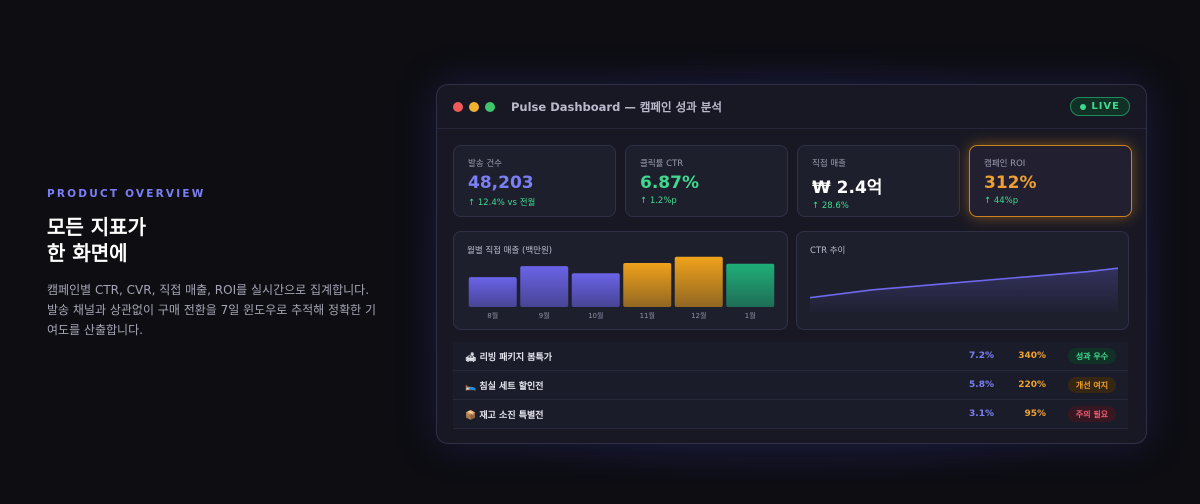  I want to click on campaign-name-text: 리빙 패키지 봄특가, so click(516, 357).